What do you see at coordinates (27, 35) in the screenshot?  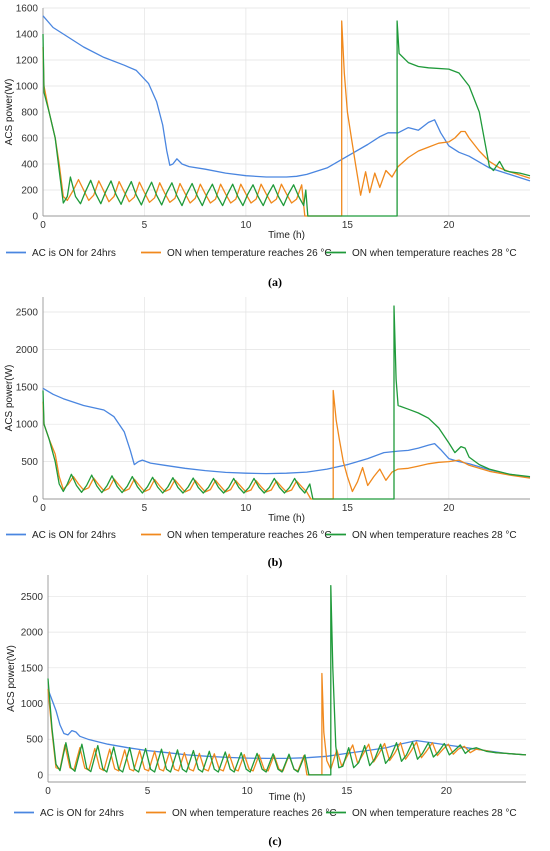 I see `y-tick-label: 1400` at bounding box center [27, 35].